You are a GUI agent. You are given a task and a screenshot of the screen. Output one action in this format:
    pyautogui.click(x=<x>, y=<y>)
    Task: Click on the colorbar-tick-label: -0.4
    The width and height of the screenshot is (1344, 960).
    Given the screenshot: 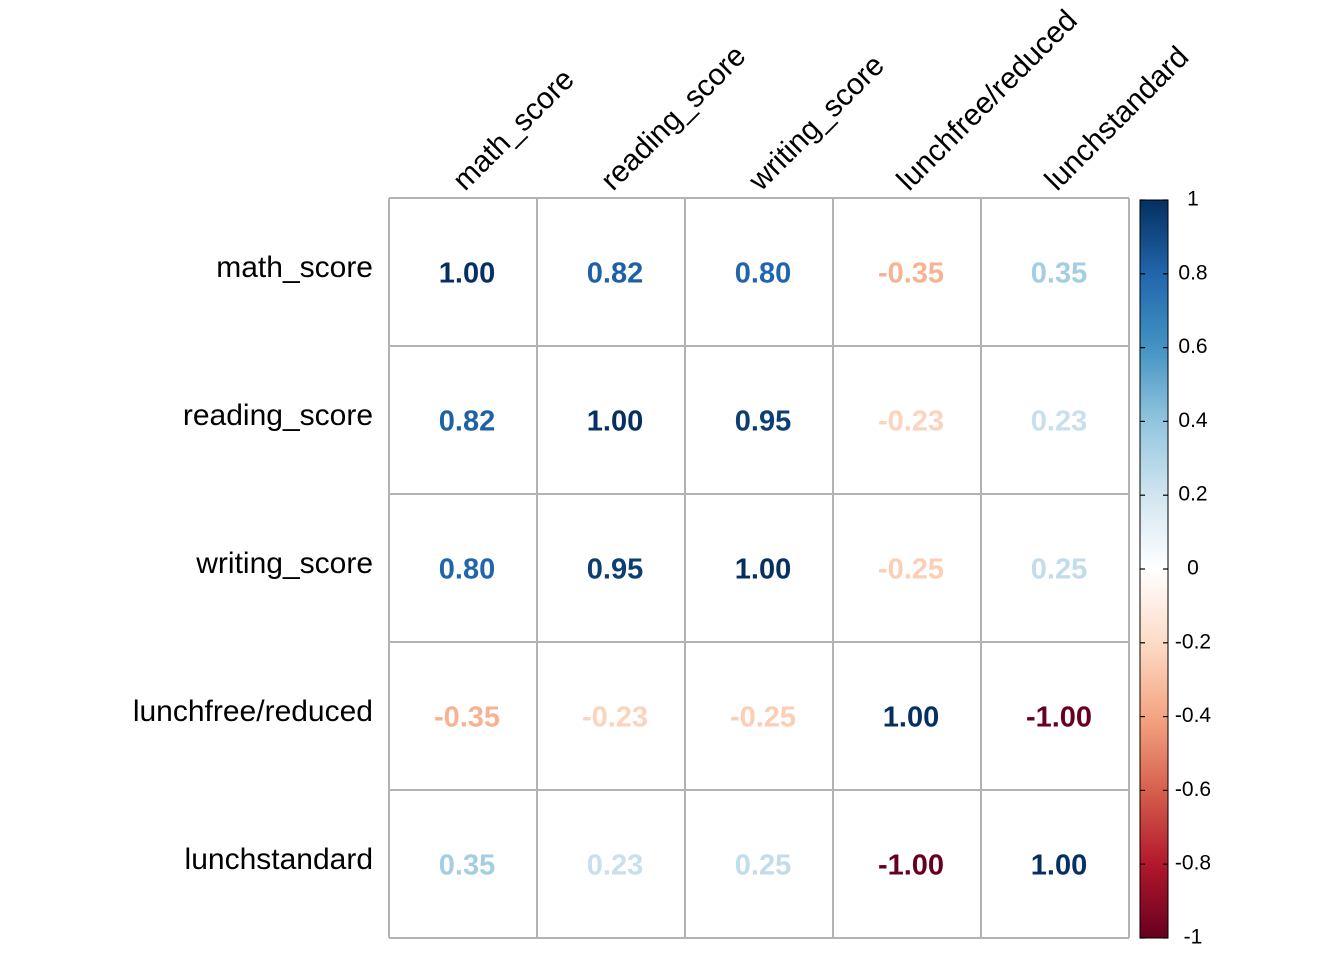 What is the action you would take?
    pyautogui.click(x=1193, y=715)
    